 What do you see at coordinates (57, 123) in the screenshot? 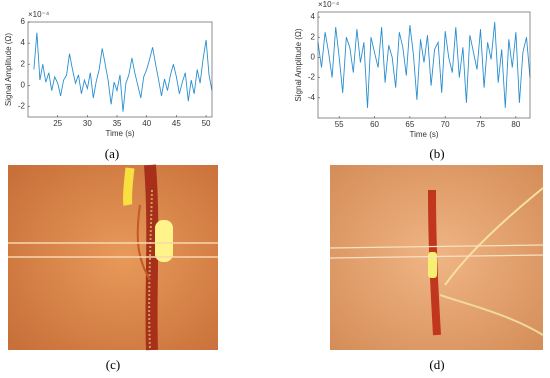
I see `x-tick-label: 25` at bounding box center [57, 123].